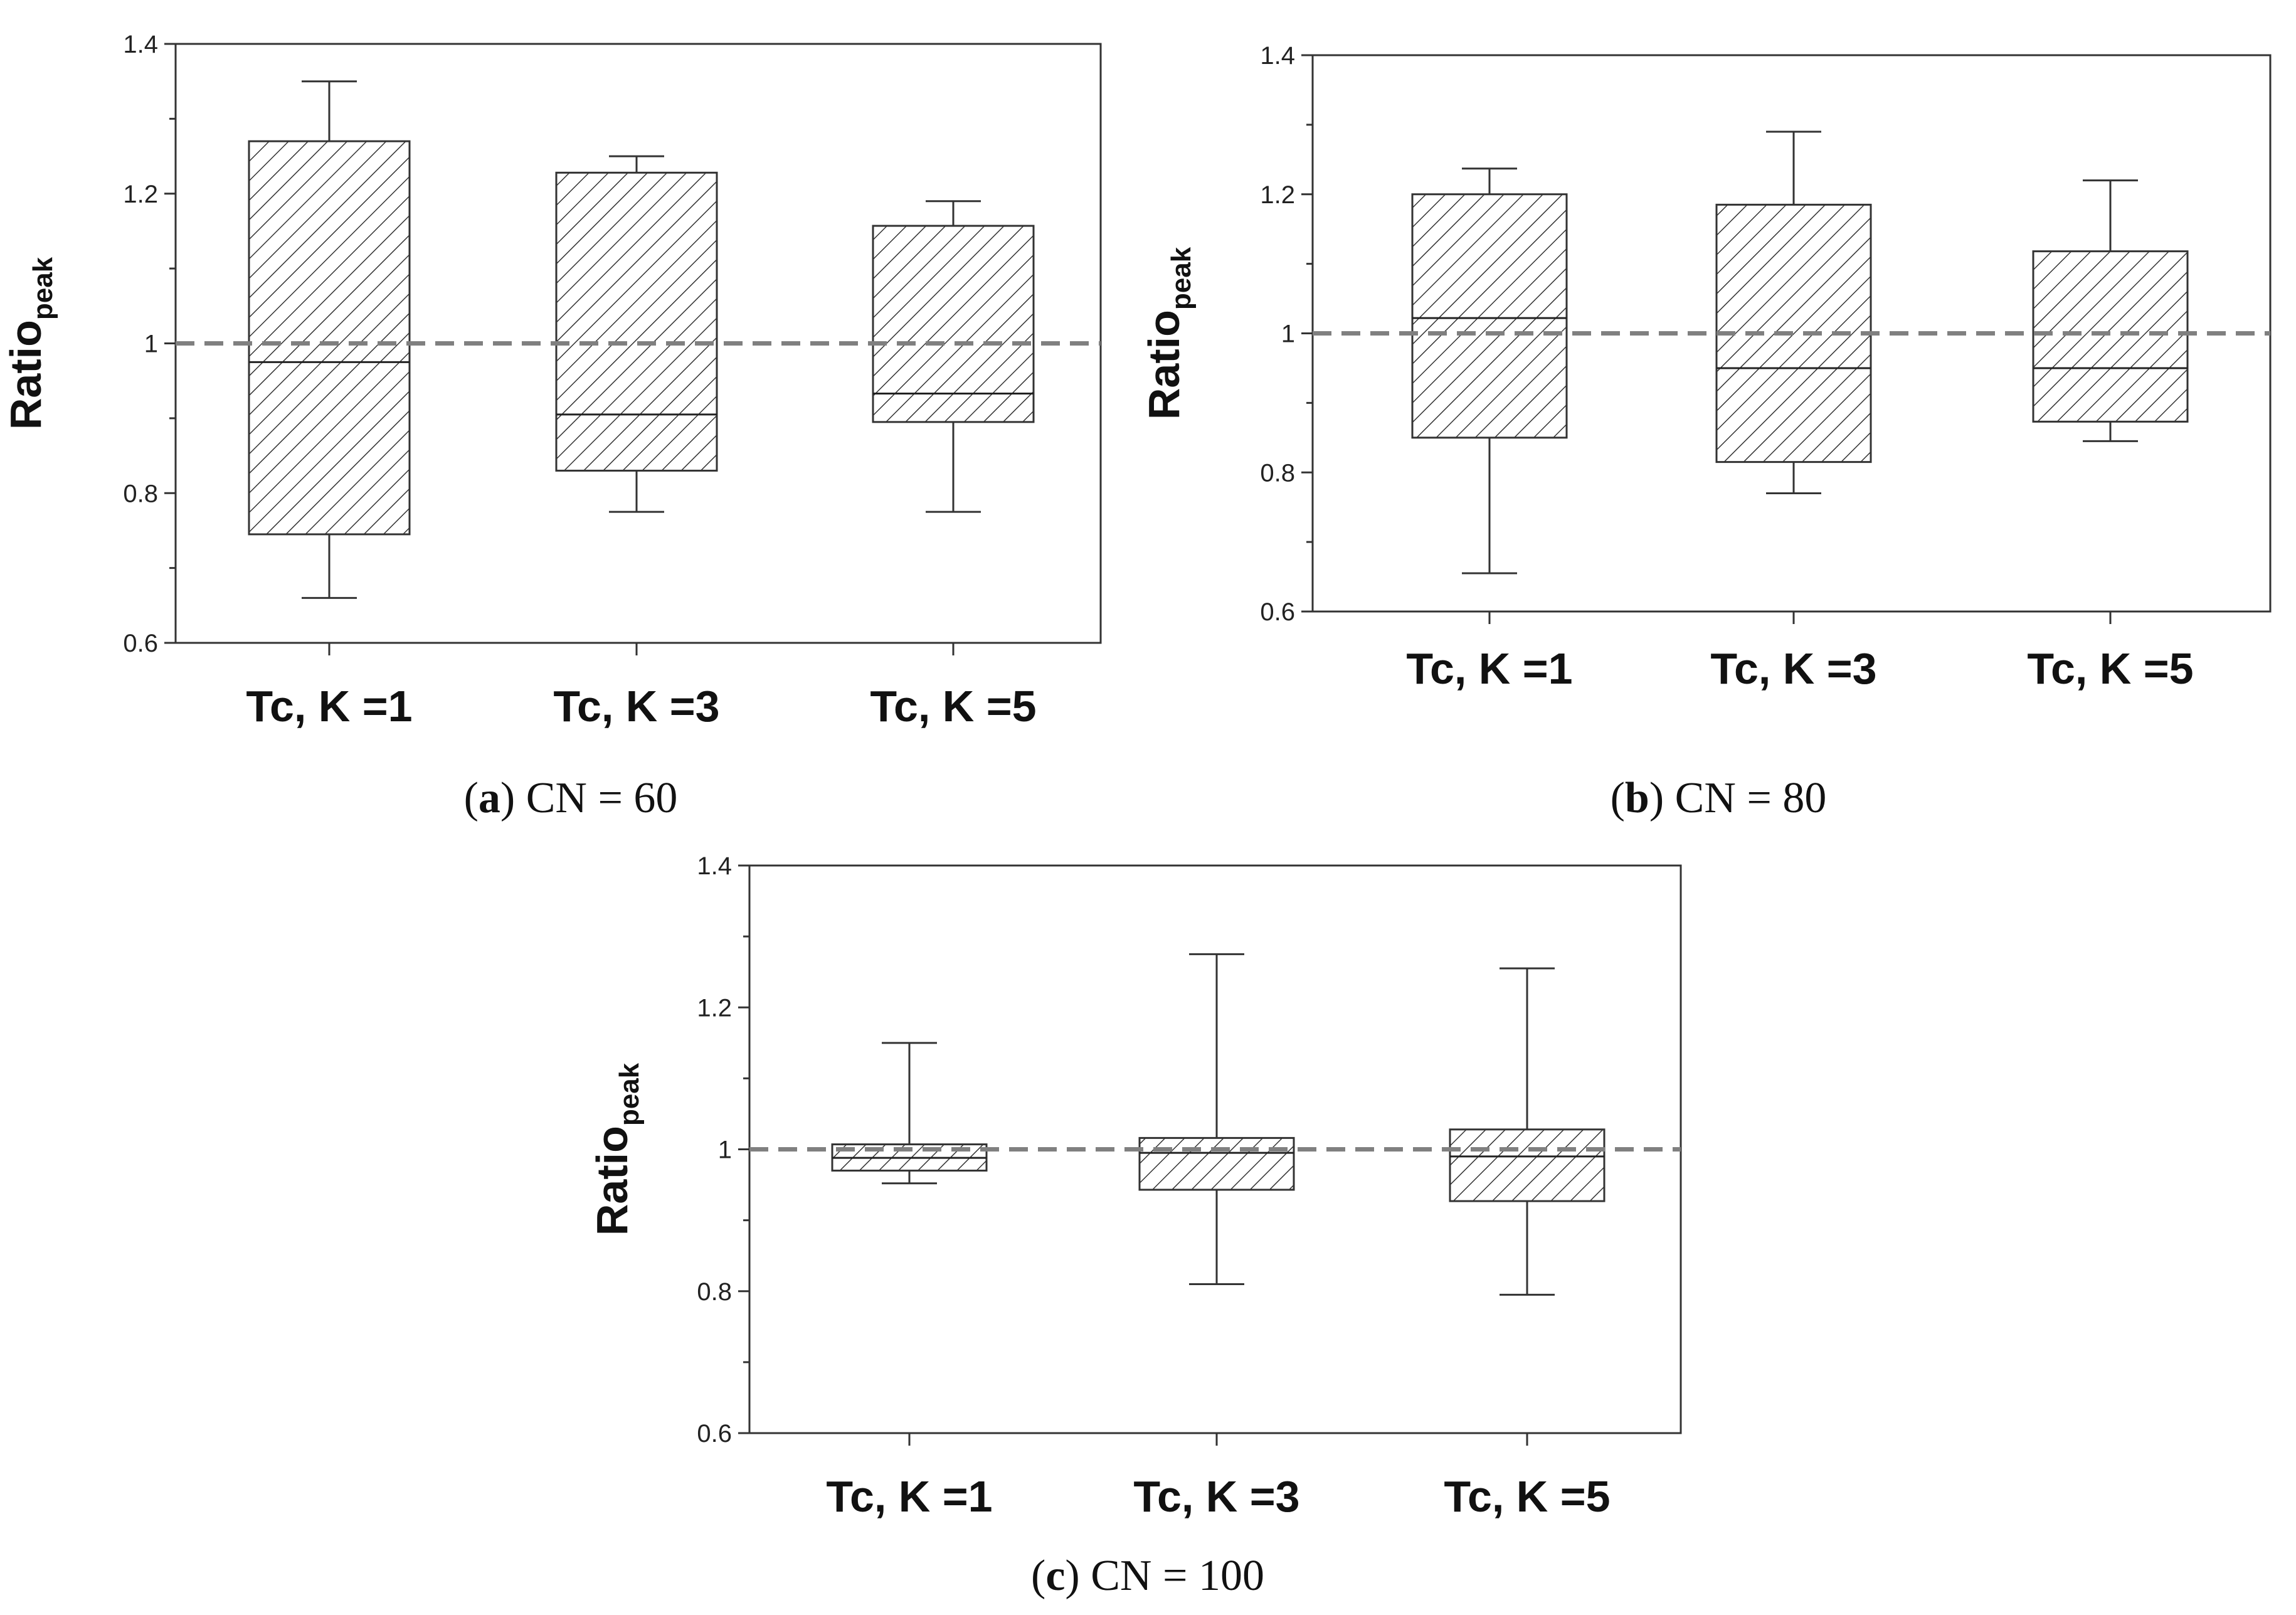  Describe the element at coordinates (602, 798) in the screenshot. I see `caption-text: CN = 60` at that location.